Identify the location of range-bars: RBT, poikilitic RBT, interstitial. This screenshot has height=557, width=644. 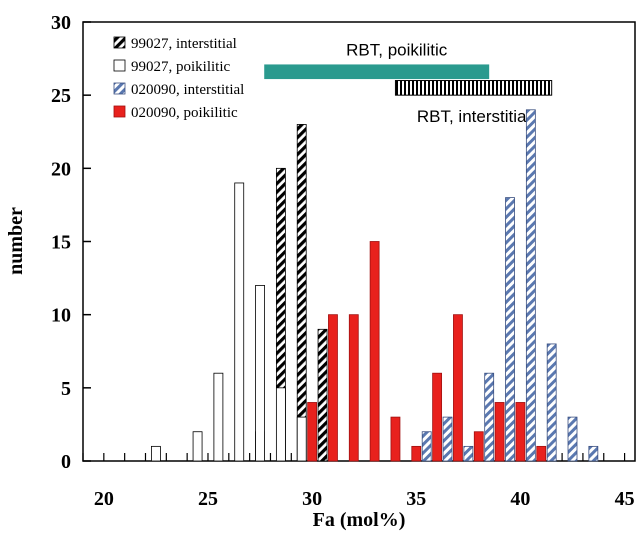
(408, 83).